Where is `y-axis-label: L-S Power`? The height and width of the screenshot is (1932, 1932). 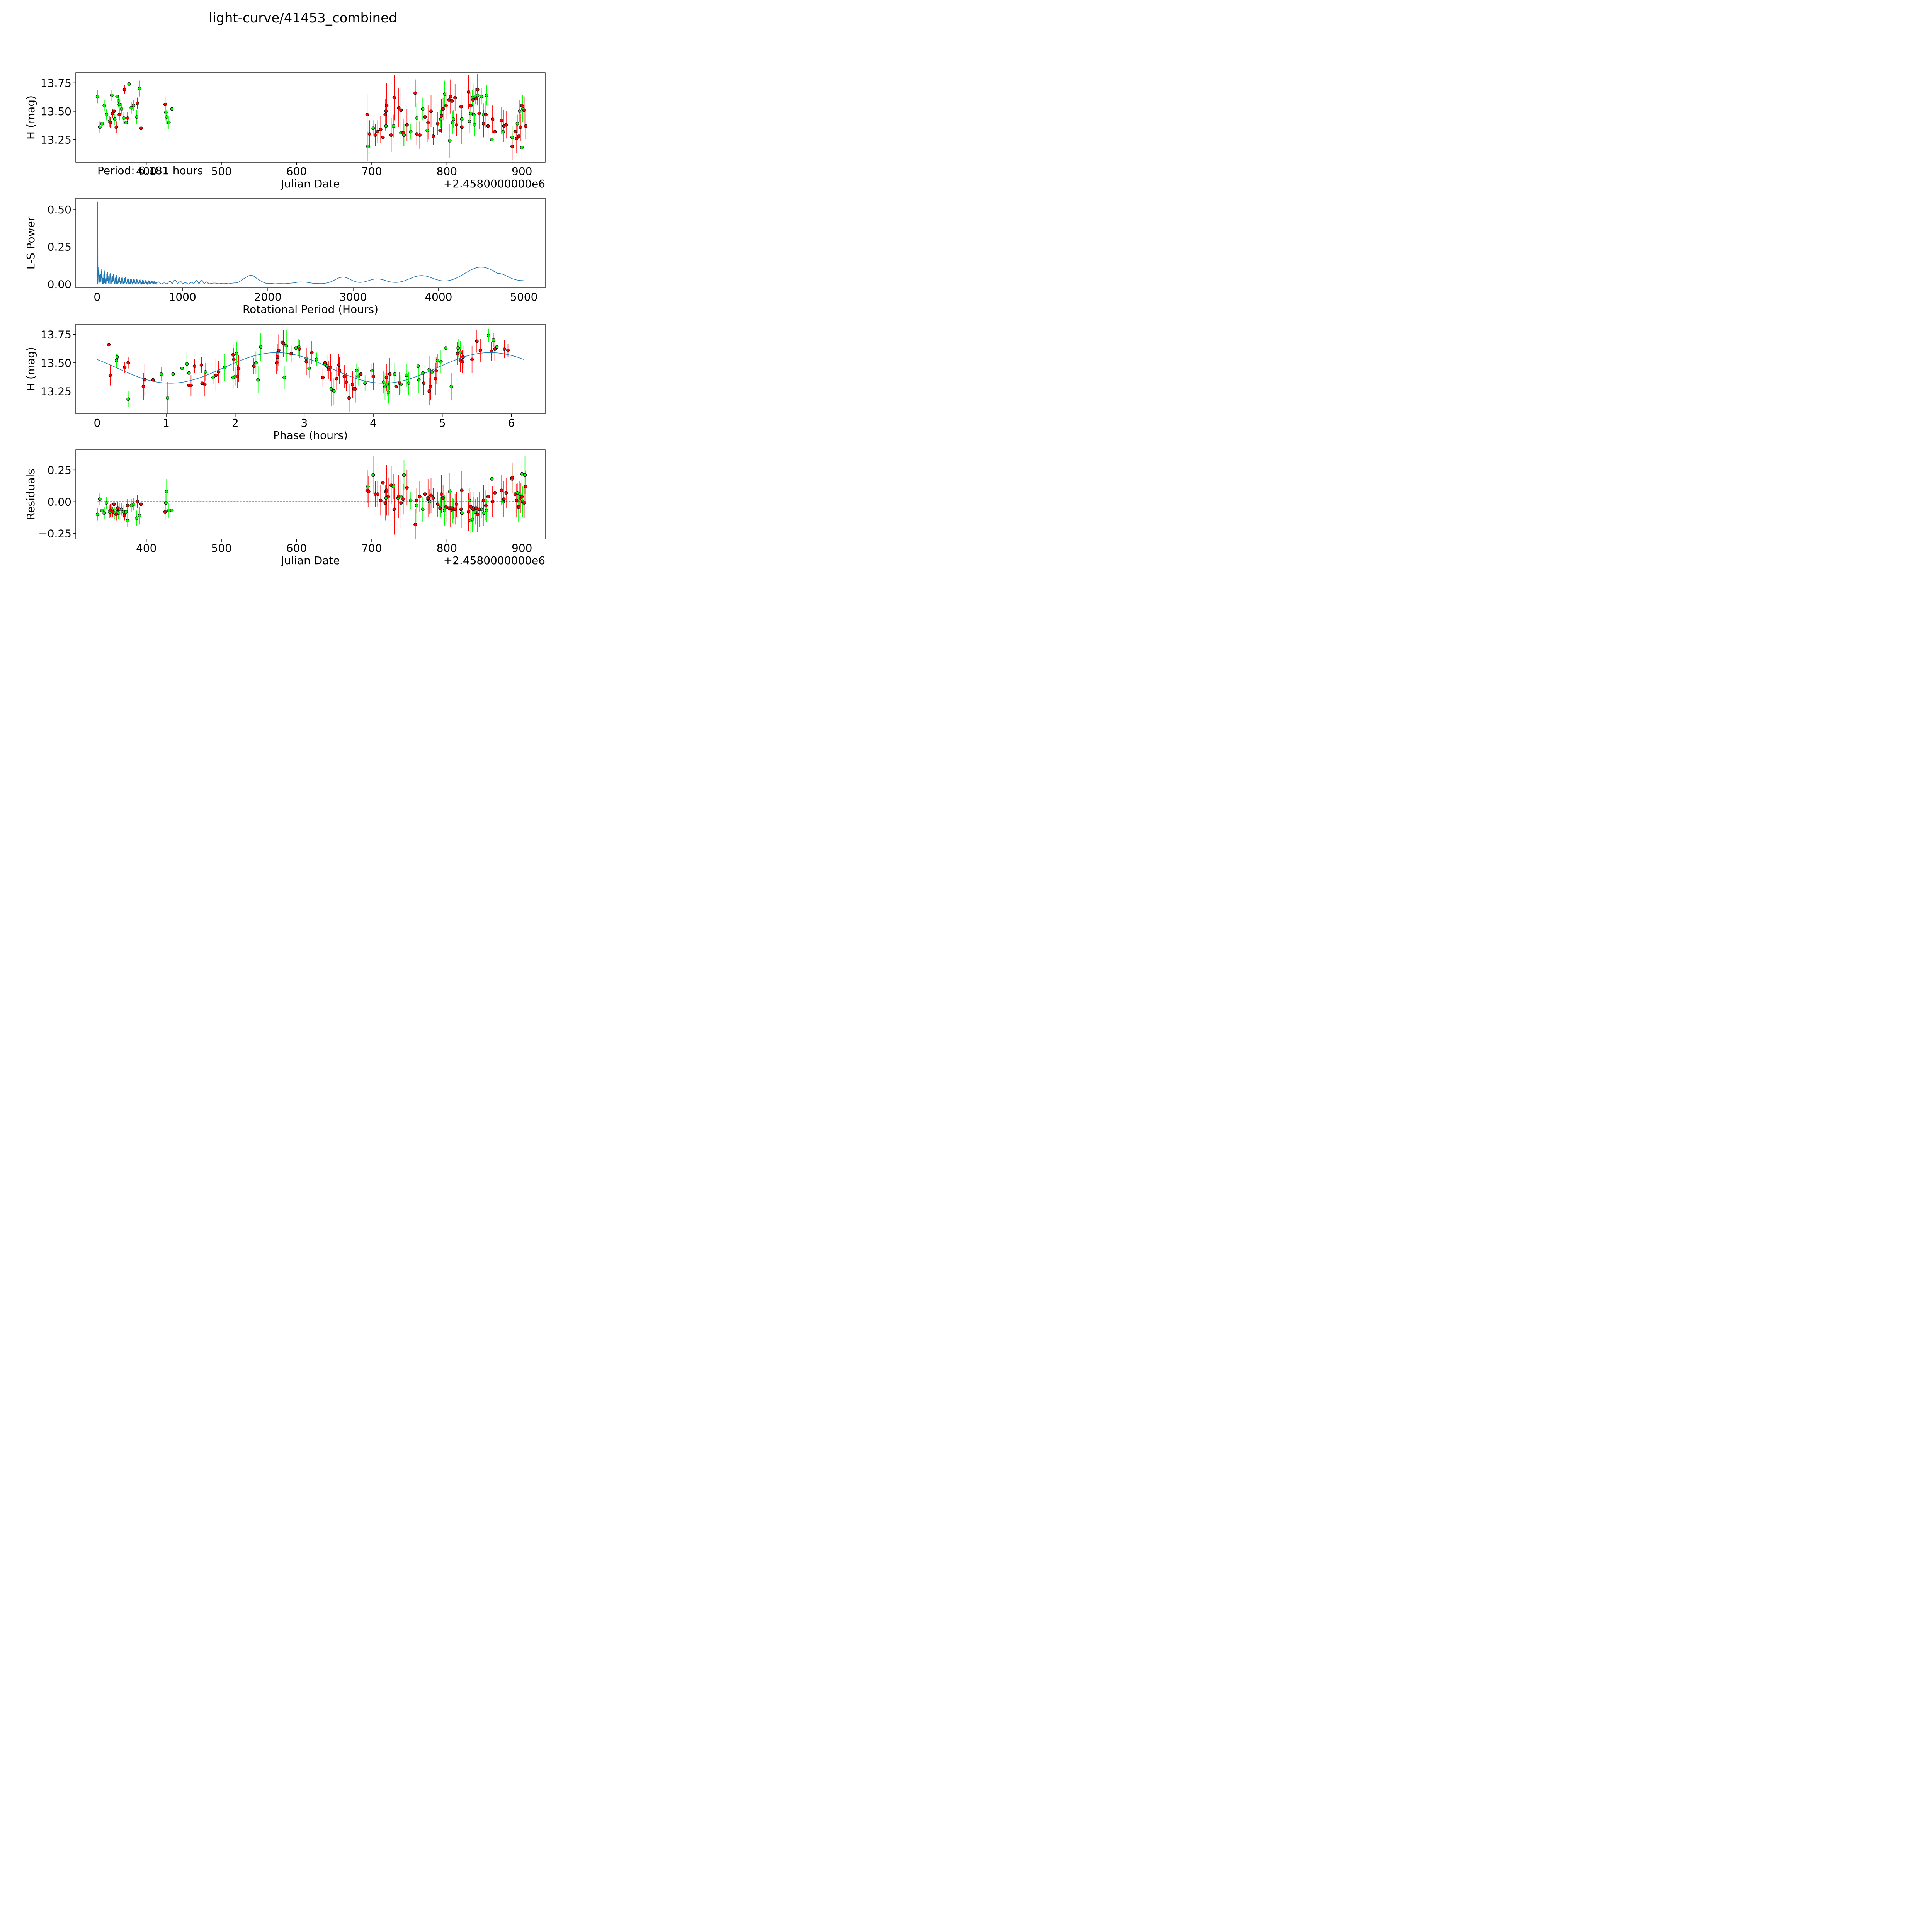
y-axis-label: L-S Power is located at coordinates (31, 243).